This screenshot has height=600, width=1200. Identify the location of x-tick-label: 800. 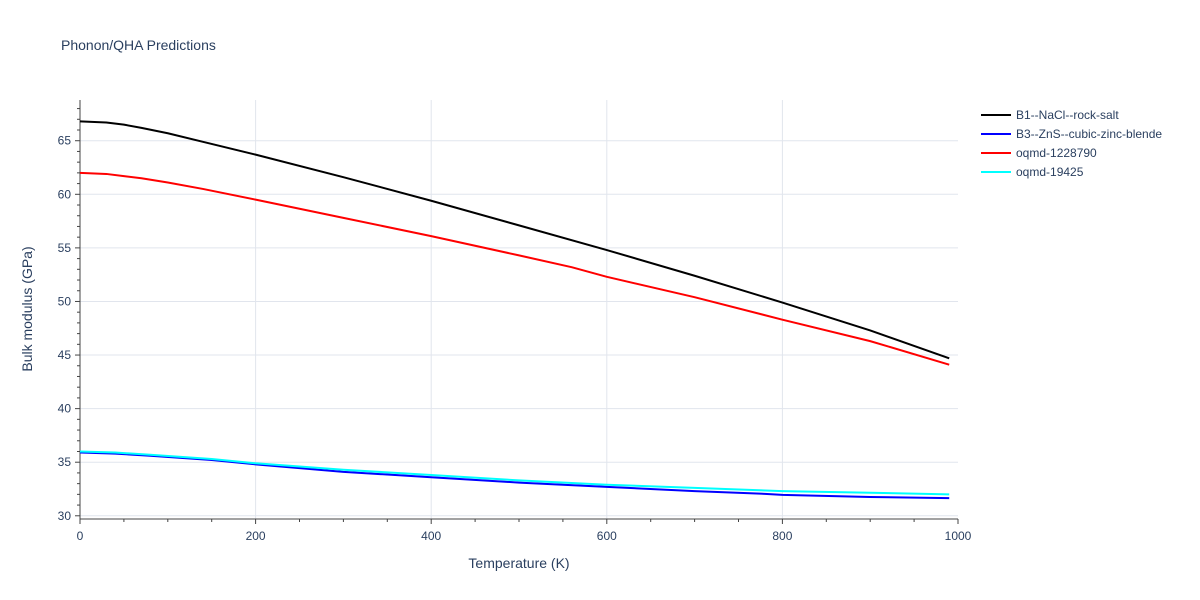
(782, 536).